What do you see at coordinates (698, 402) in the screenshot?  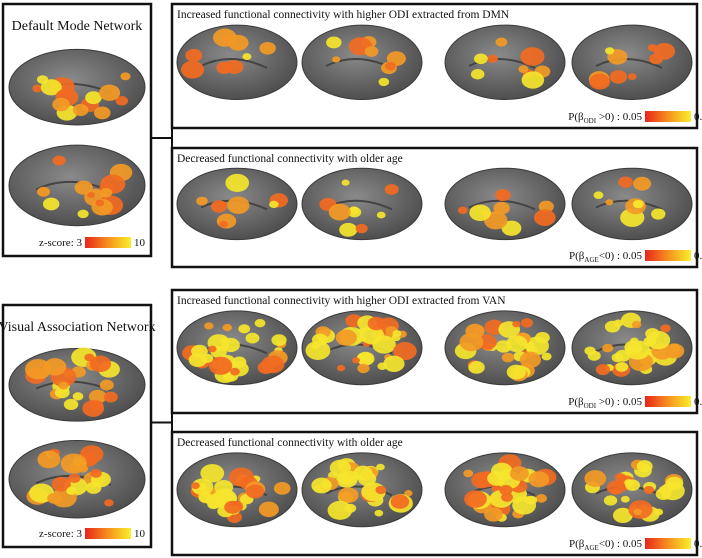 I see `legend-max: 0.003` at bounding box center [698, 402].